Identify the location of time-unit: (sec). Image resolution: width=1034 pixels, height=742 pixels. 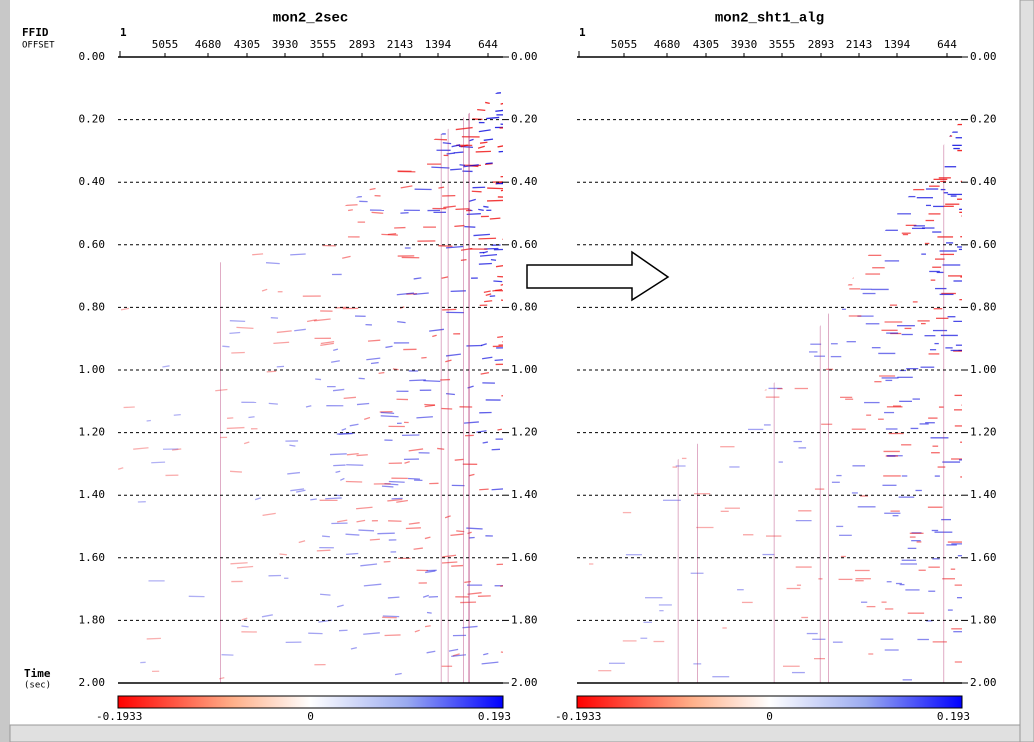
(37, 686).